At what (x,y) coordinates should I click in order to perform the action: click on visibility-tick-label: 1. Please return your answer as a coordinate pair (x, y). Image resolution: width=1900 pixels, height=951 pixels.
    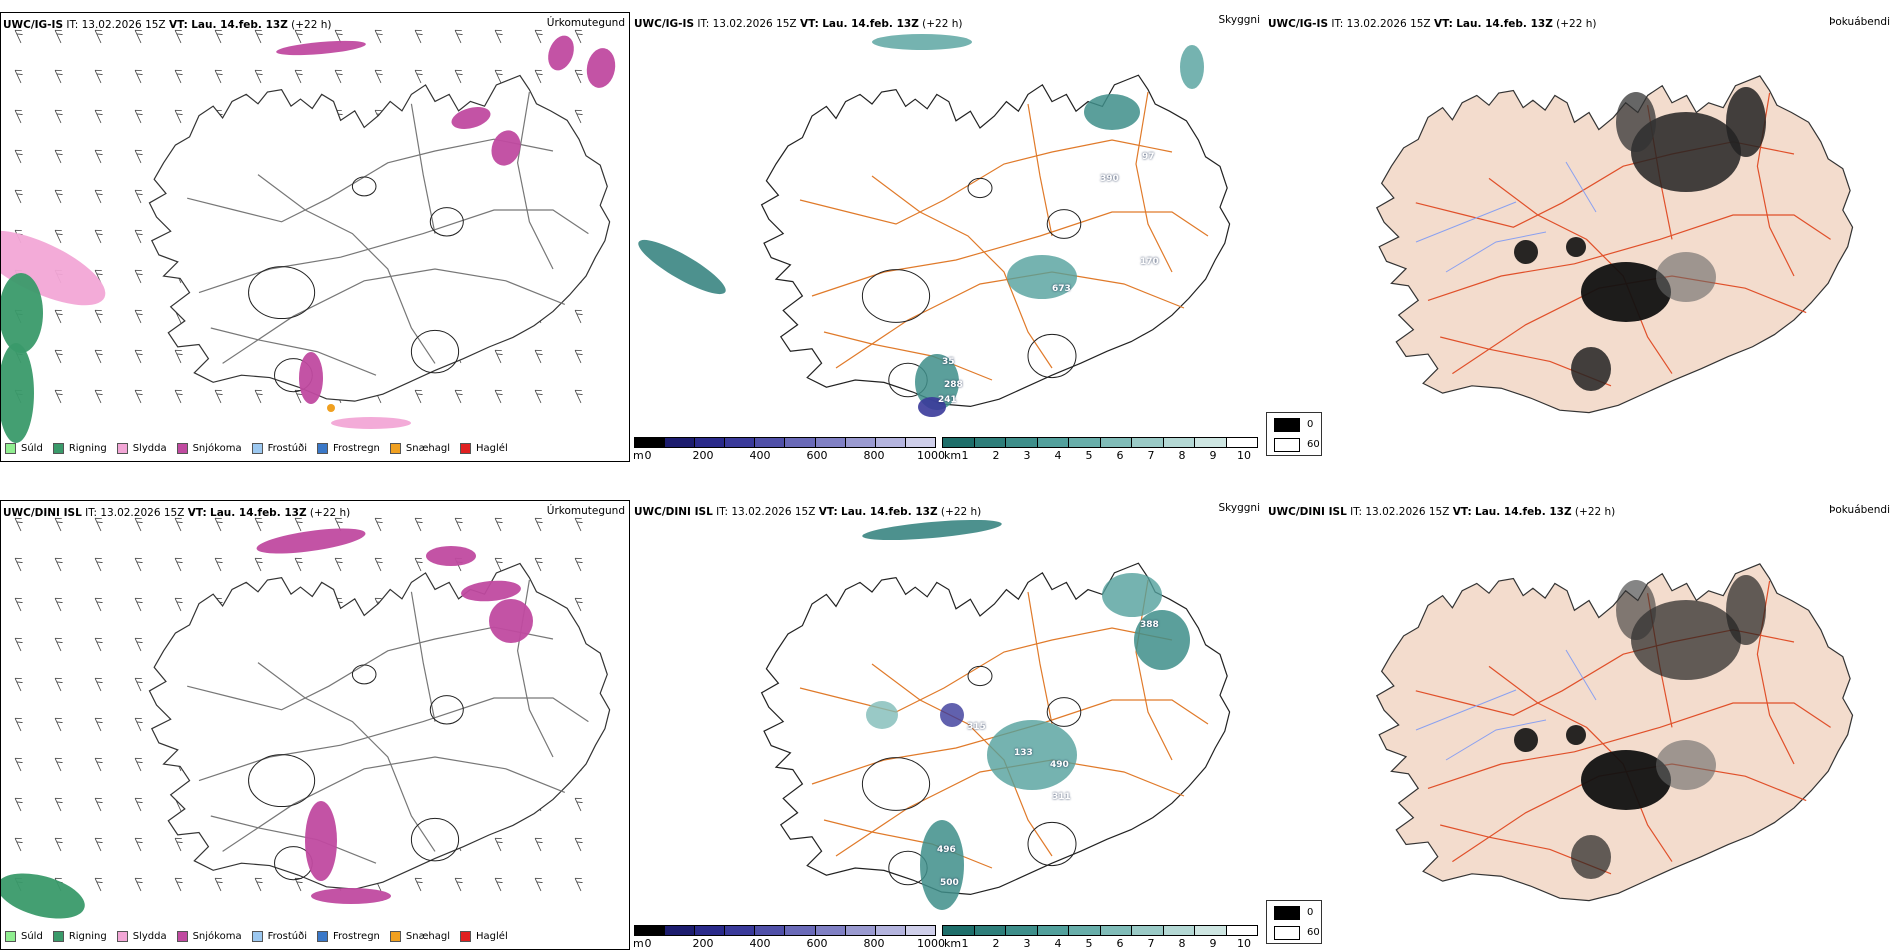
    Looking at the image, I should click on (965, 455).